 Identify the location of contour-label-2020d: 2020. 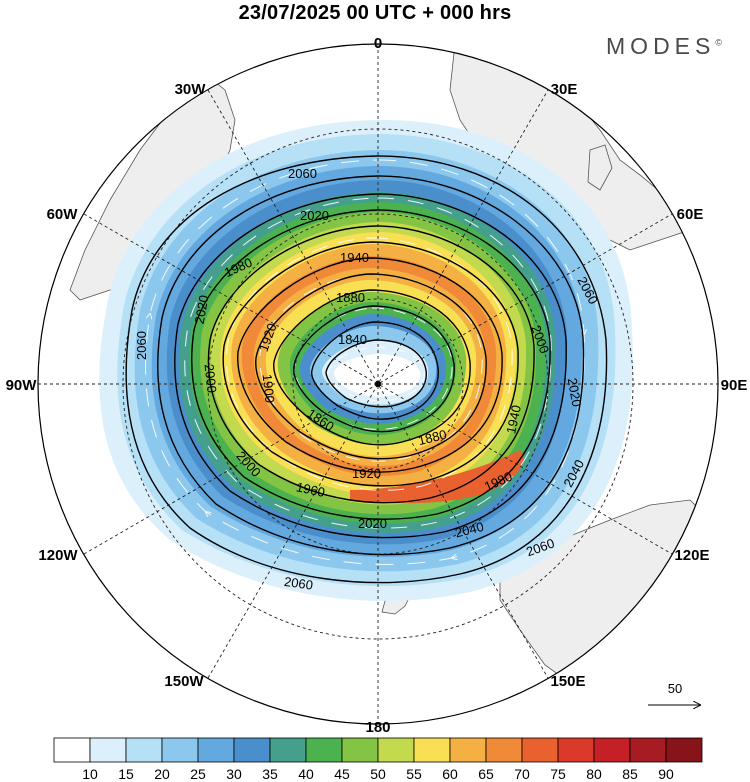
(202, 309).